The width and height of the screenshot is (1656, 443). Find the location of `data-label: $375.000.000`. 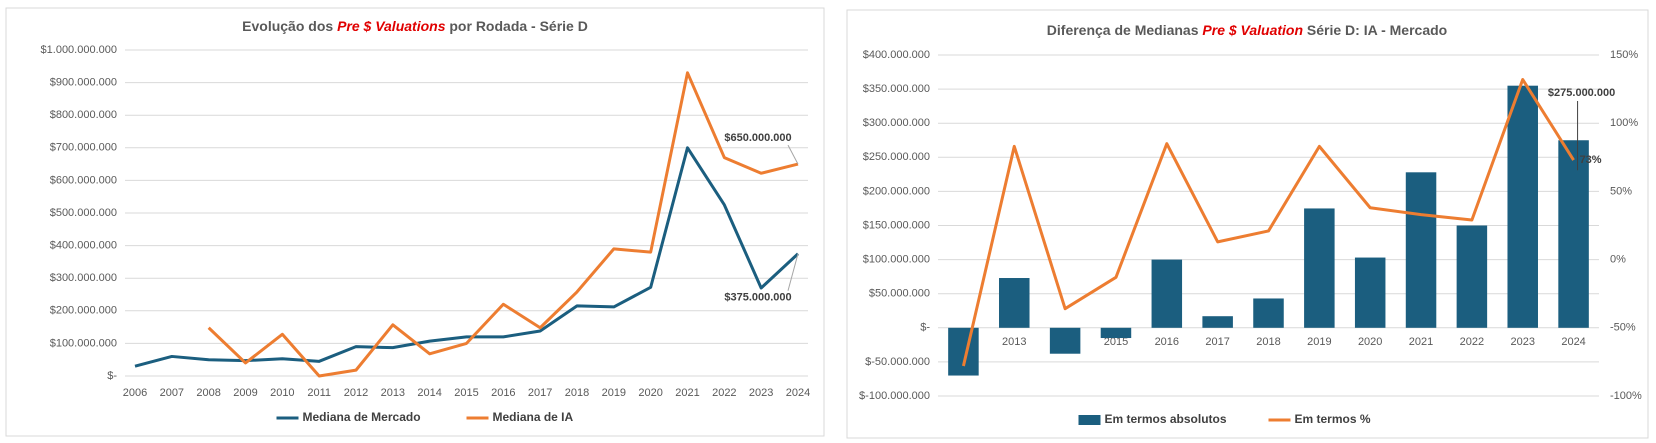

data-label: $375.000.000 is located at coordinates (757, 298).